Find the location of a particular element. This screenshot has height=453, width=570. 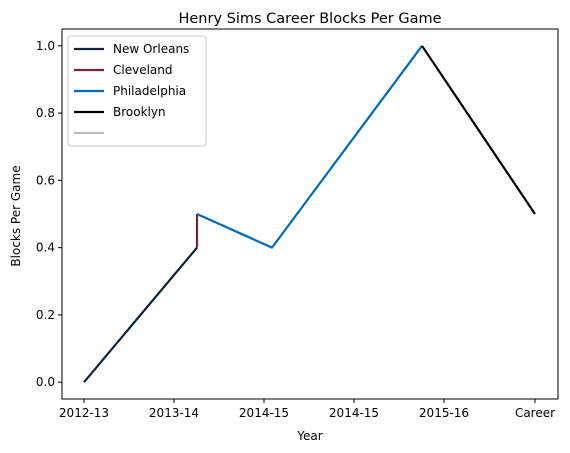

y-tick-label: 0.0 is located at coordinates (45, 382).